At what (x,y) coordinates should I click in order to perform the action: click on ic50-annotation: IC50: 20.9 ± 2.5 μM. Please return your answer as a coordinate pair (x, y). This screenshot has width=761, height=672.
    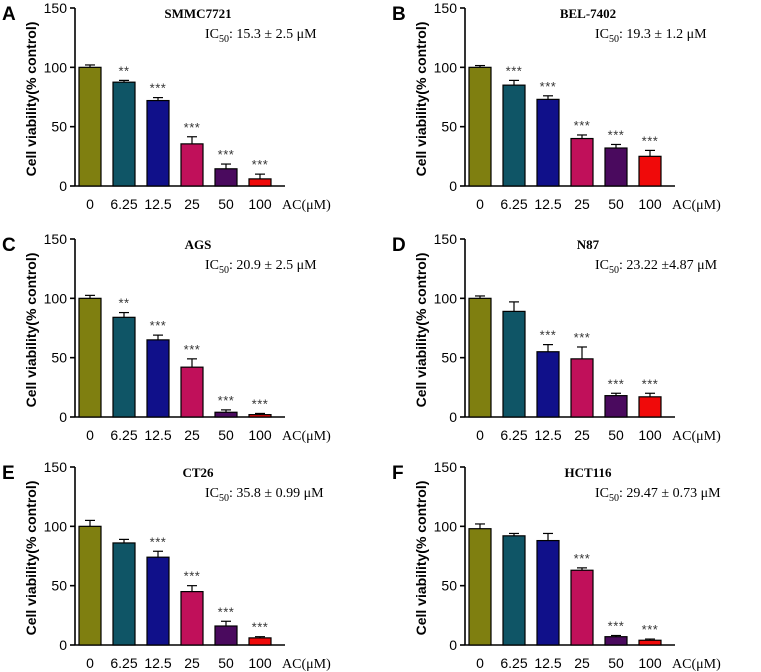
    Looking at the image, I should click on (261, 267).